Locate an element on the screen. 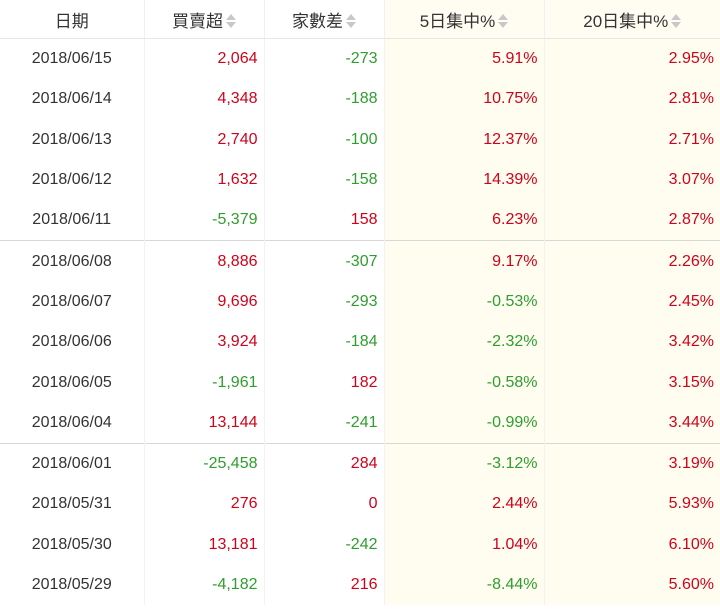 Image resolution: width=720 pixels, height=611 pixels. table-row: 2018/06/14 4,348 -188 10.75% 2.81% is located at coordinates (360, 99).